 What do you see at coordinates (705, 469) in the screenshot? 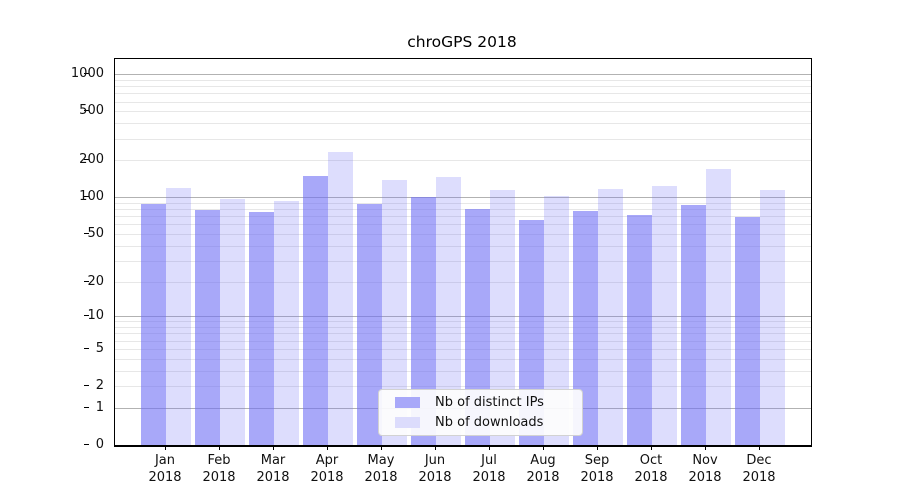
I see `x-tick-label: Nov 2018` at bounding box center [705, 469].